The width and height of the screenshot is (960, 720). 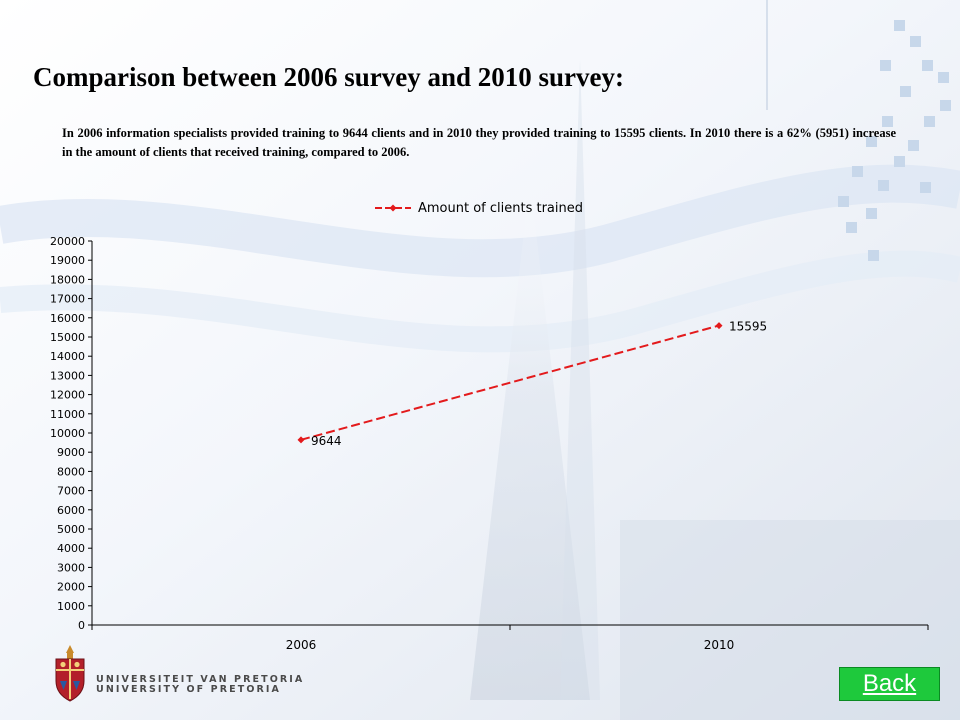 I want to click on data-label: 15595, so click(x=748, y=327).